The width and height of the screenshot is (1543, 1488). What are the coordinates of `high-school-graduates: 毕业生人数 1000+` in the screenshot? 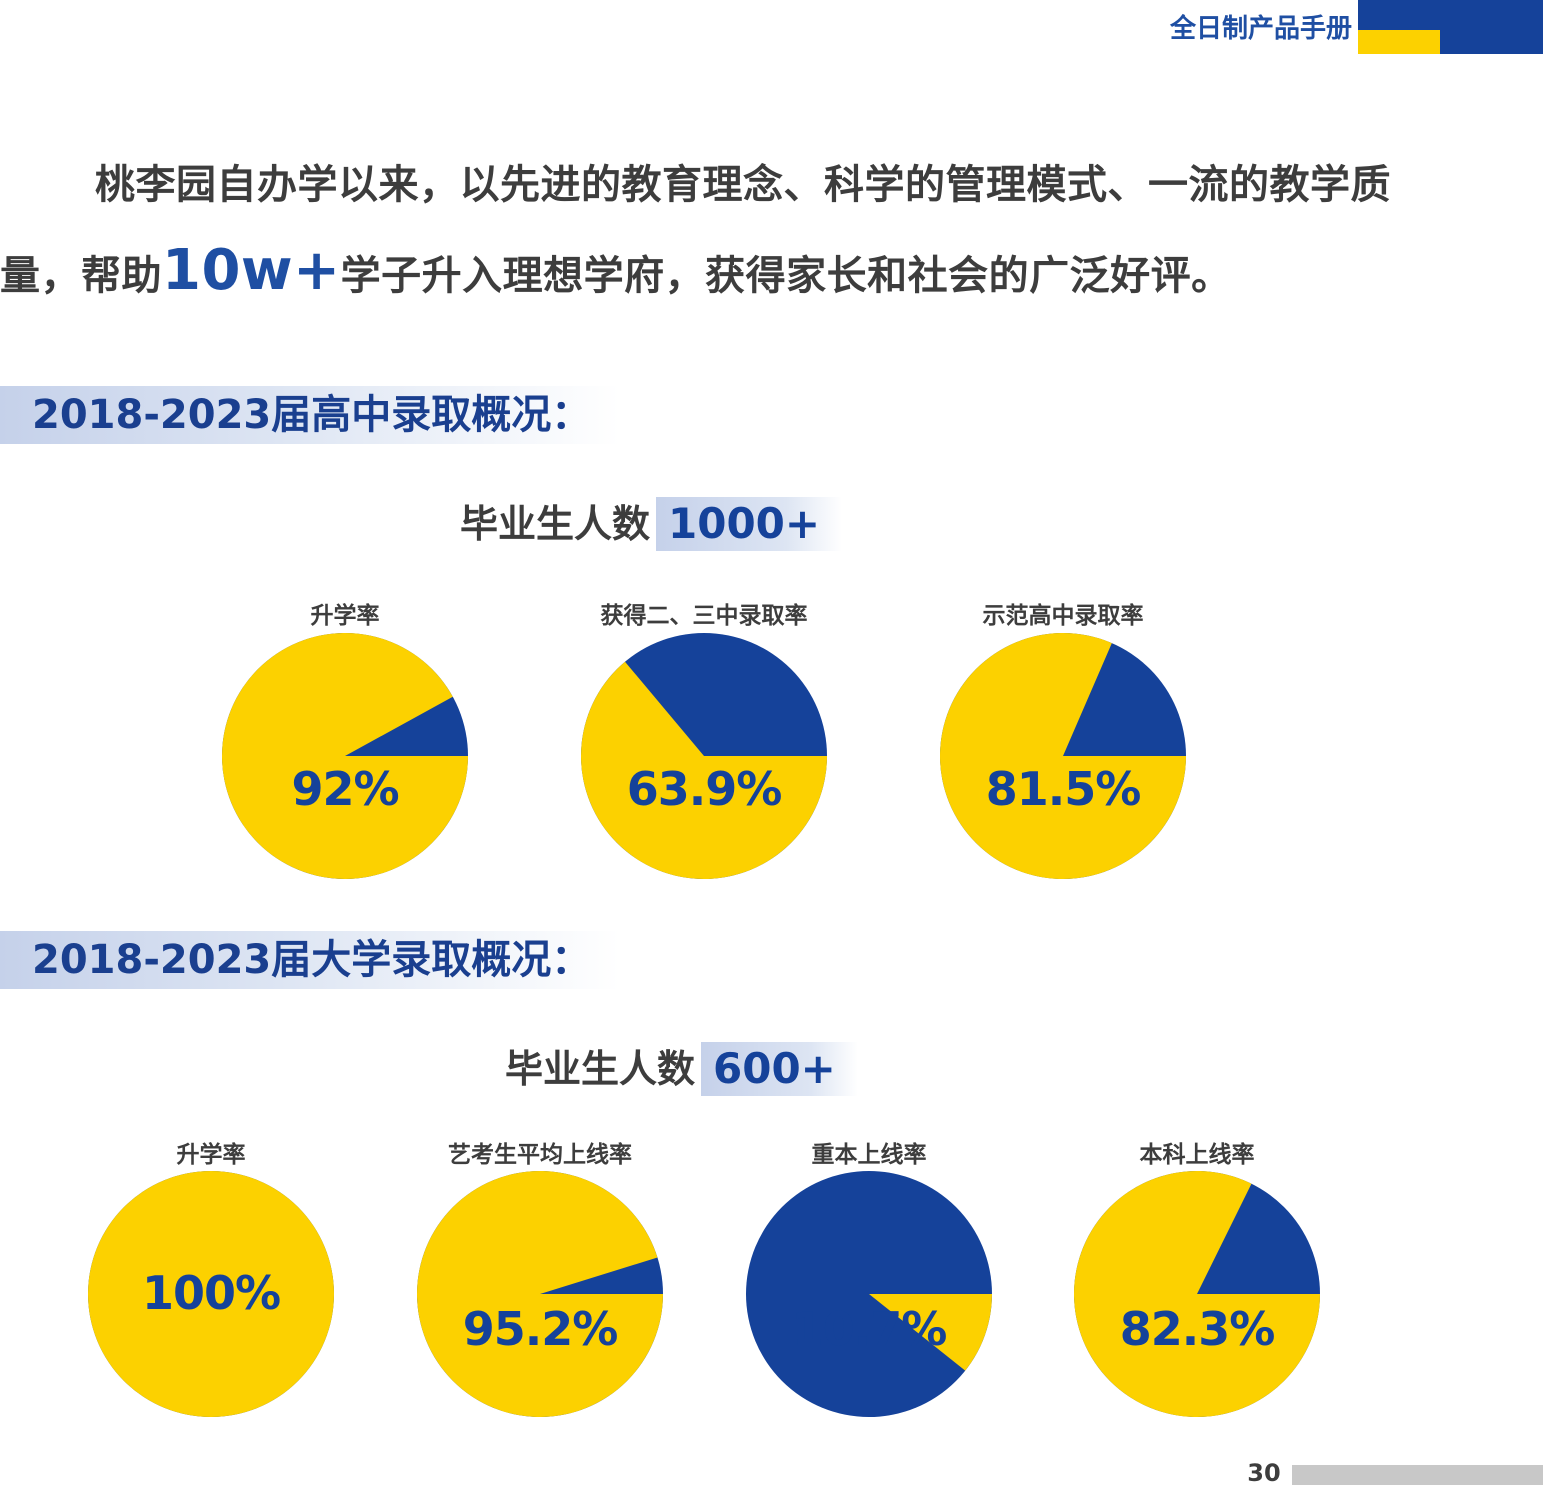 It's located at (651, 524).